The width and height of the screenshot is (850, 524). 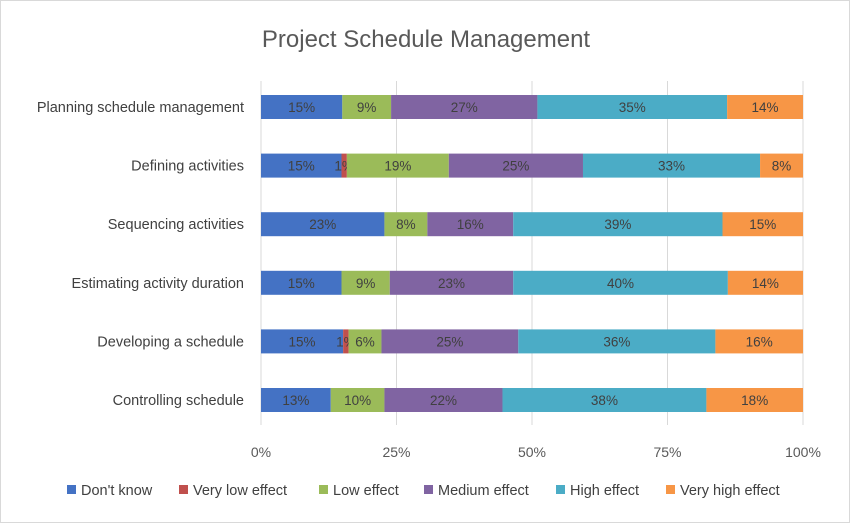 I want to click on data-label: 6%, so click(x=365, y=341).